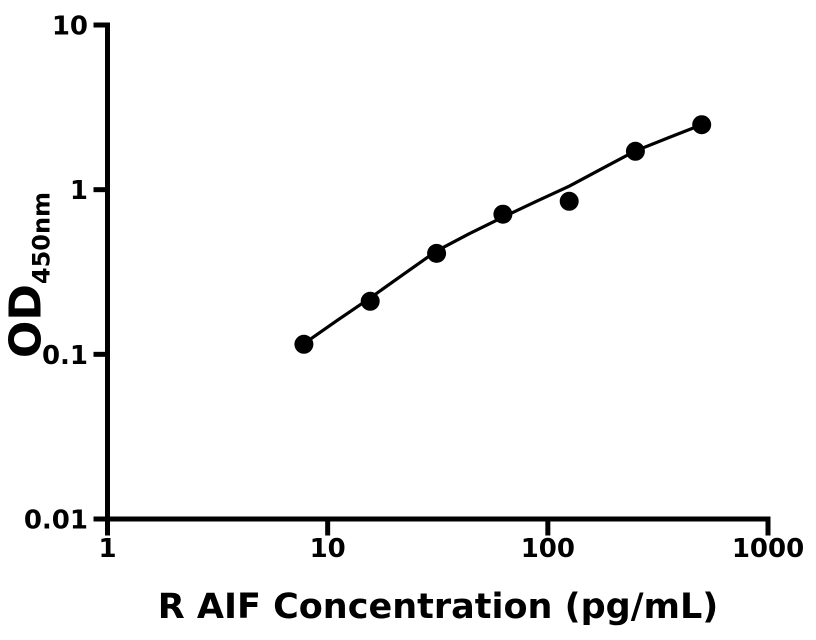  What do you see at coordinates (768, 549) in the screenshot?
I see `x-tick-label-1000: 1000` at bounding box center [768, 549].